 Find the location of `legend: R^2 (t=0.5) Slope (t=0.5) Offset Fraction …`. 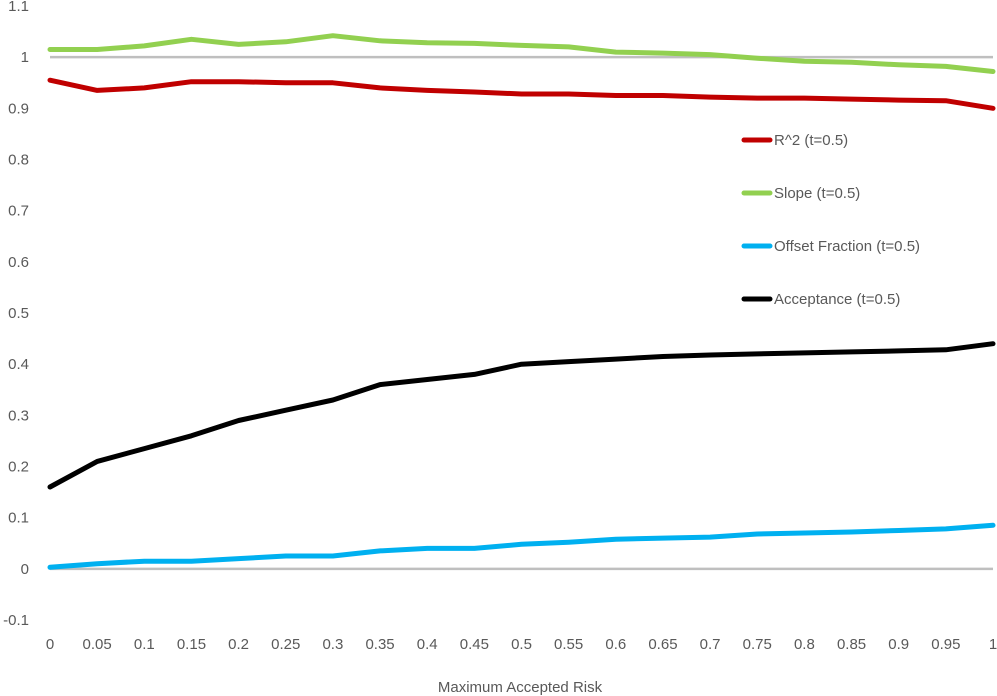

legend: R^2 (t=0.5) Slope (t=0.5) Offset Fraction … is located at coordinates (830, 220).